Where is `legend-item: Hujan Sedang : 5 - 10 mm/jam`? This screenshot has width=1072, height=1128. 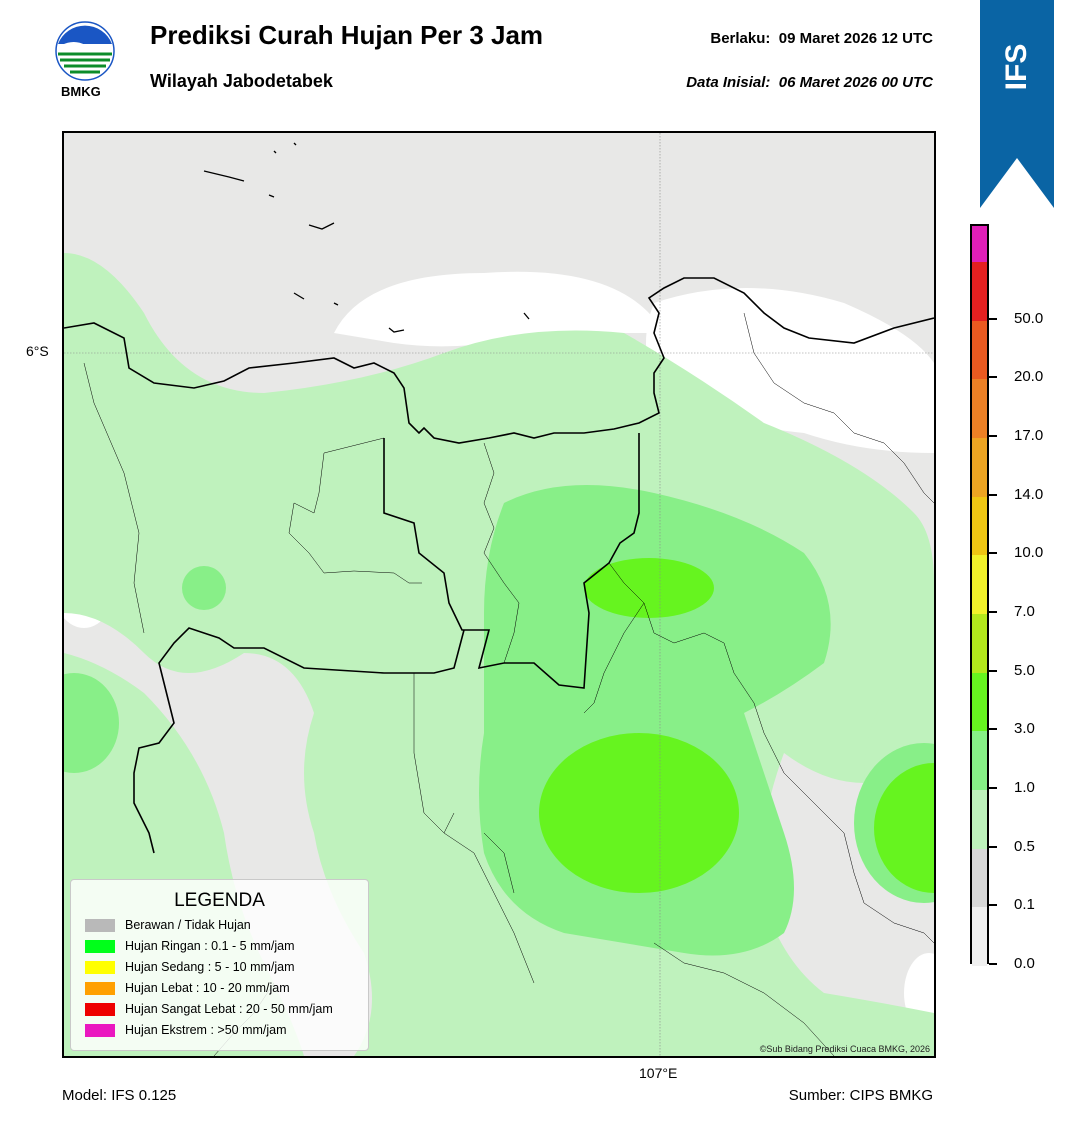
legend-item: Hujan Sedang : 5 - 10 mm/jam is located at coordinates (190, 968).